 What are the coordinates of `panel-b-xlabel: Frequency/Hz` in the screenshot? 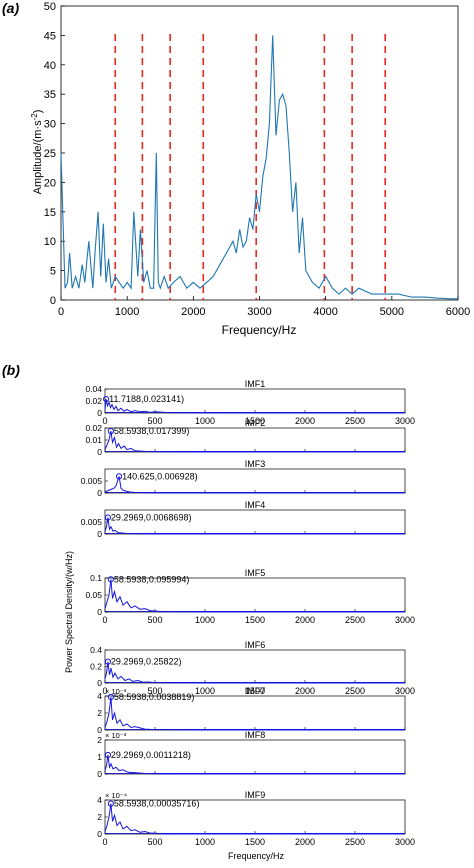 It's located at (256, 856).